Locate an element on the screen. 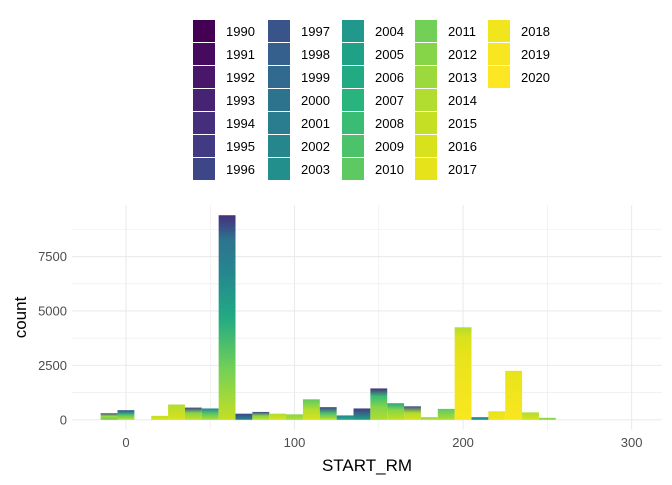 Image resolution: width=672 pixels, height=485 pixels. legend-label: 2010 is located at coordinates (389, 169).